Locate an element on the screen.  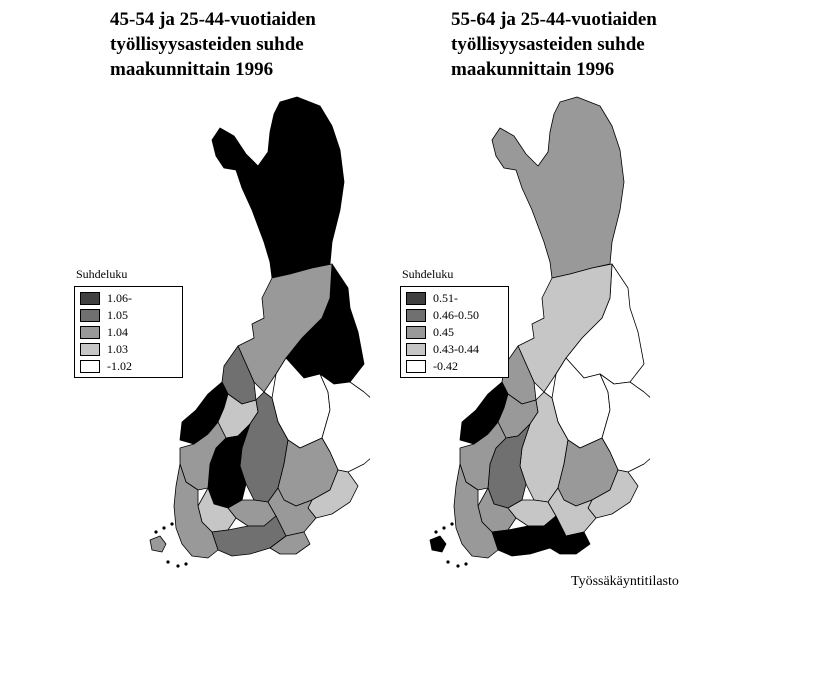
right-legend-item-3: 0.45 is located at coordinates (454, 332).